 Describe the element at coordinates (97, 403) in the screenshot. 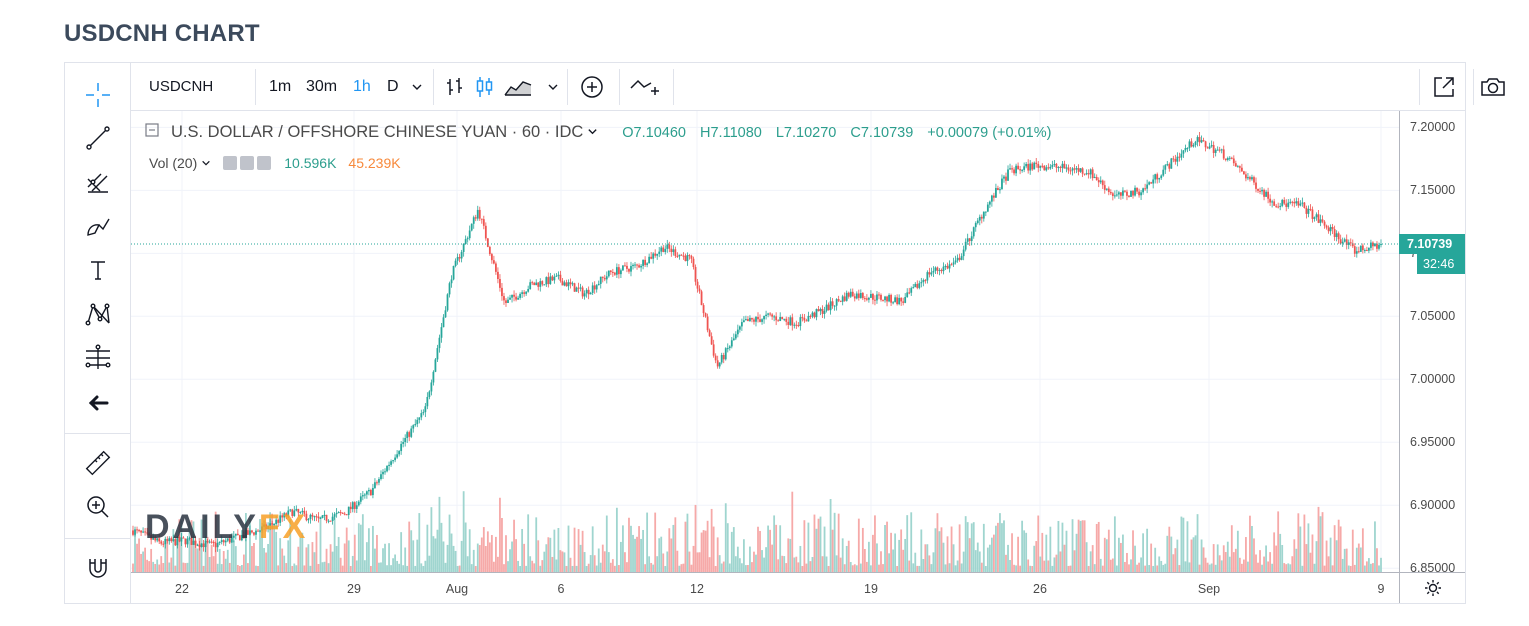

I see `back-tool` at that location.